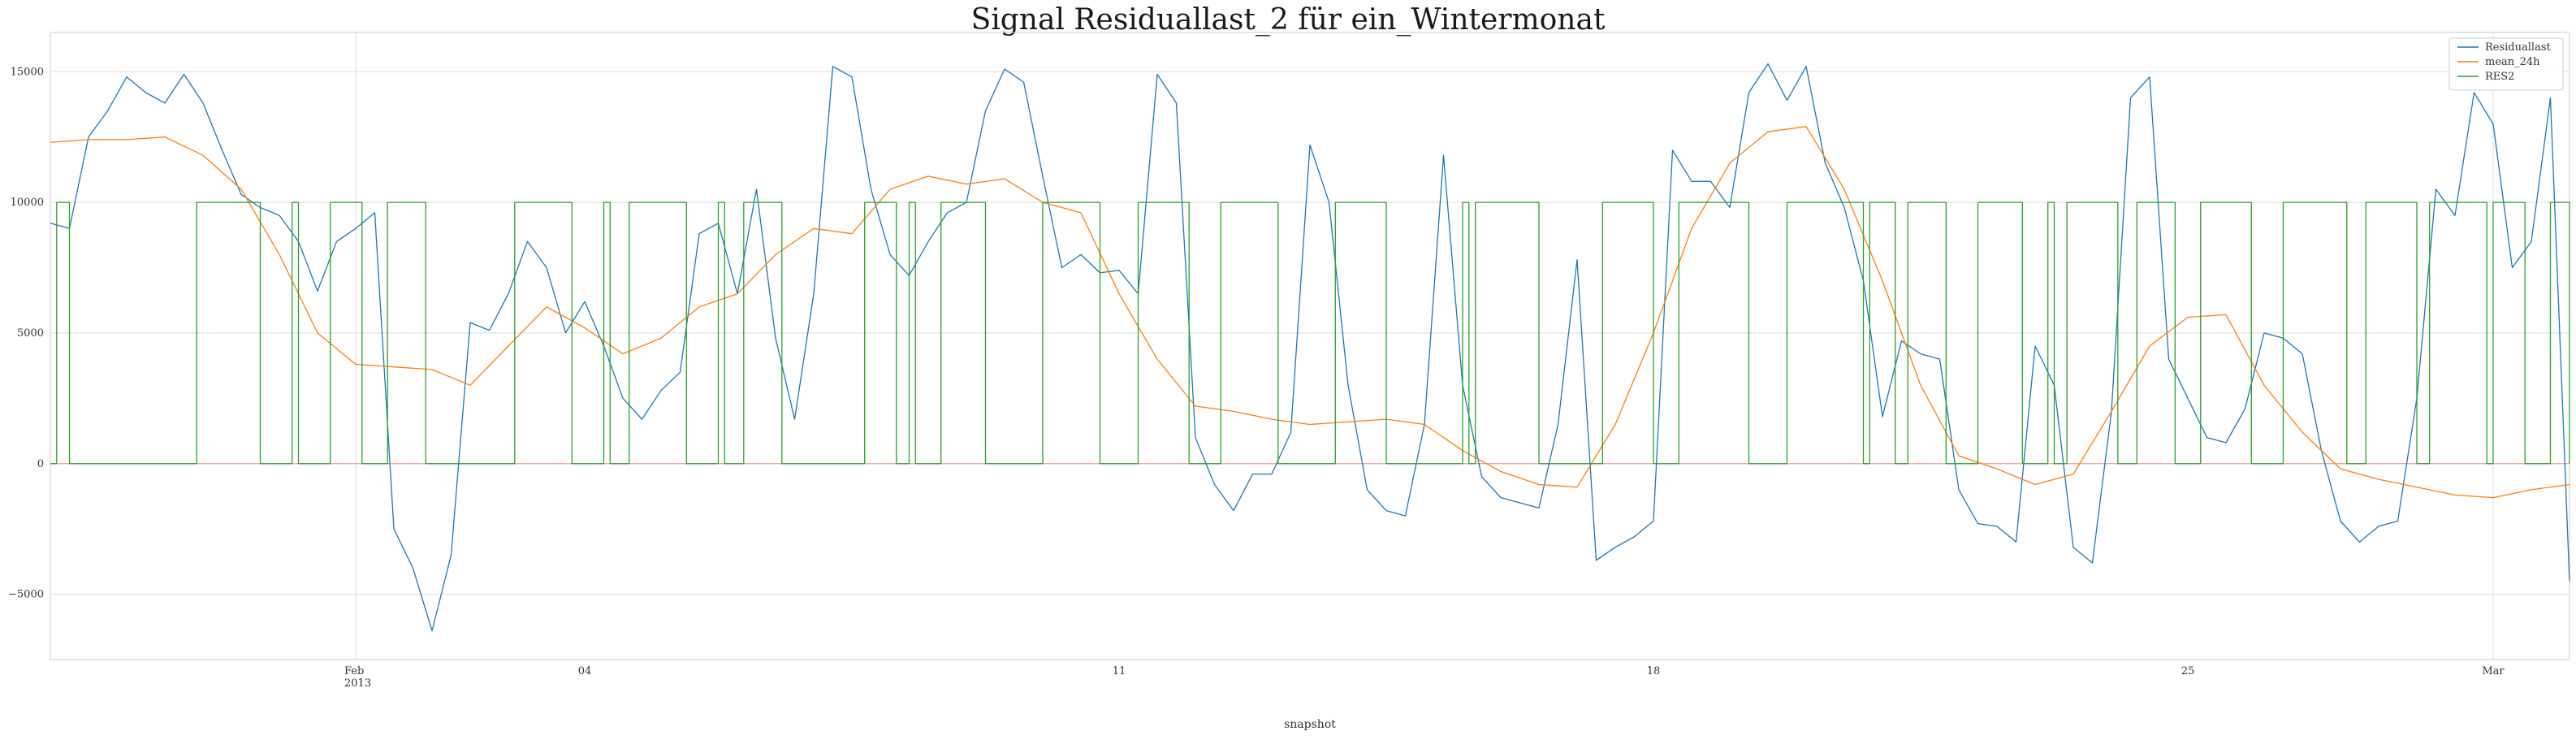  Describe the element at coordinates (1310, 724) in the screenshot. I see `x-axis-label: snapshot` at that location.